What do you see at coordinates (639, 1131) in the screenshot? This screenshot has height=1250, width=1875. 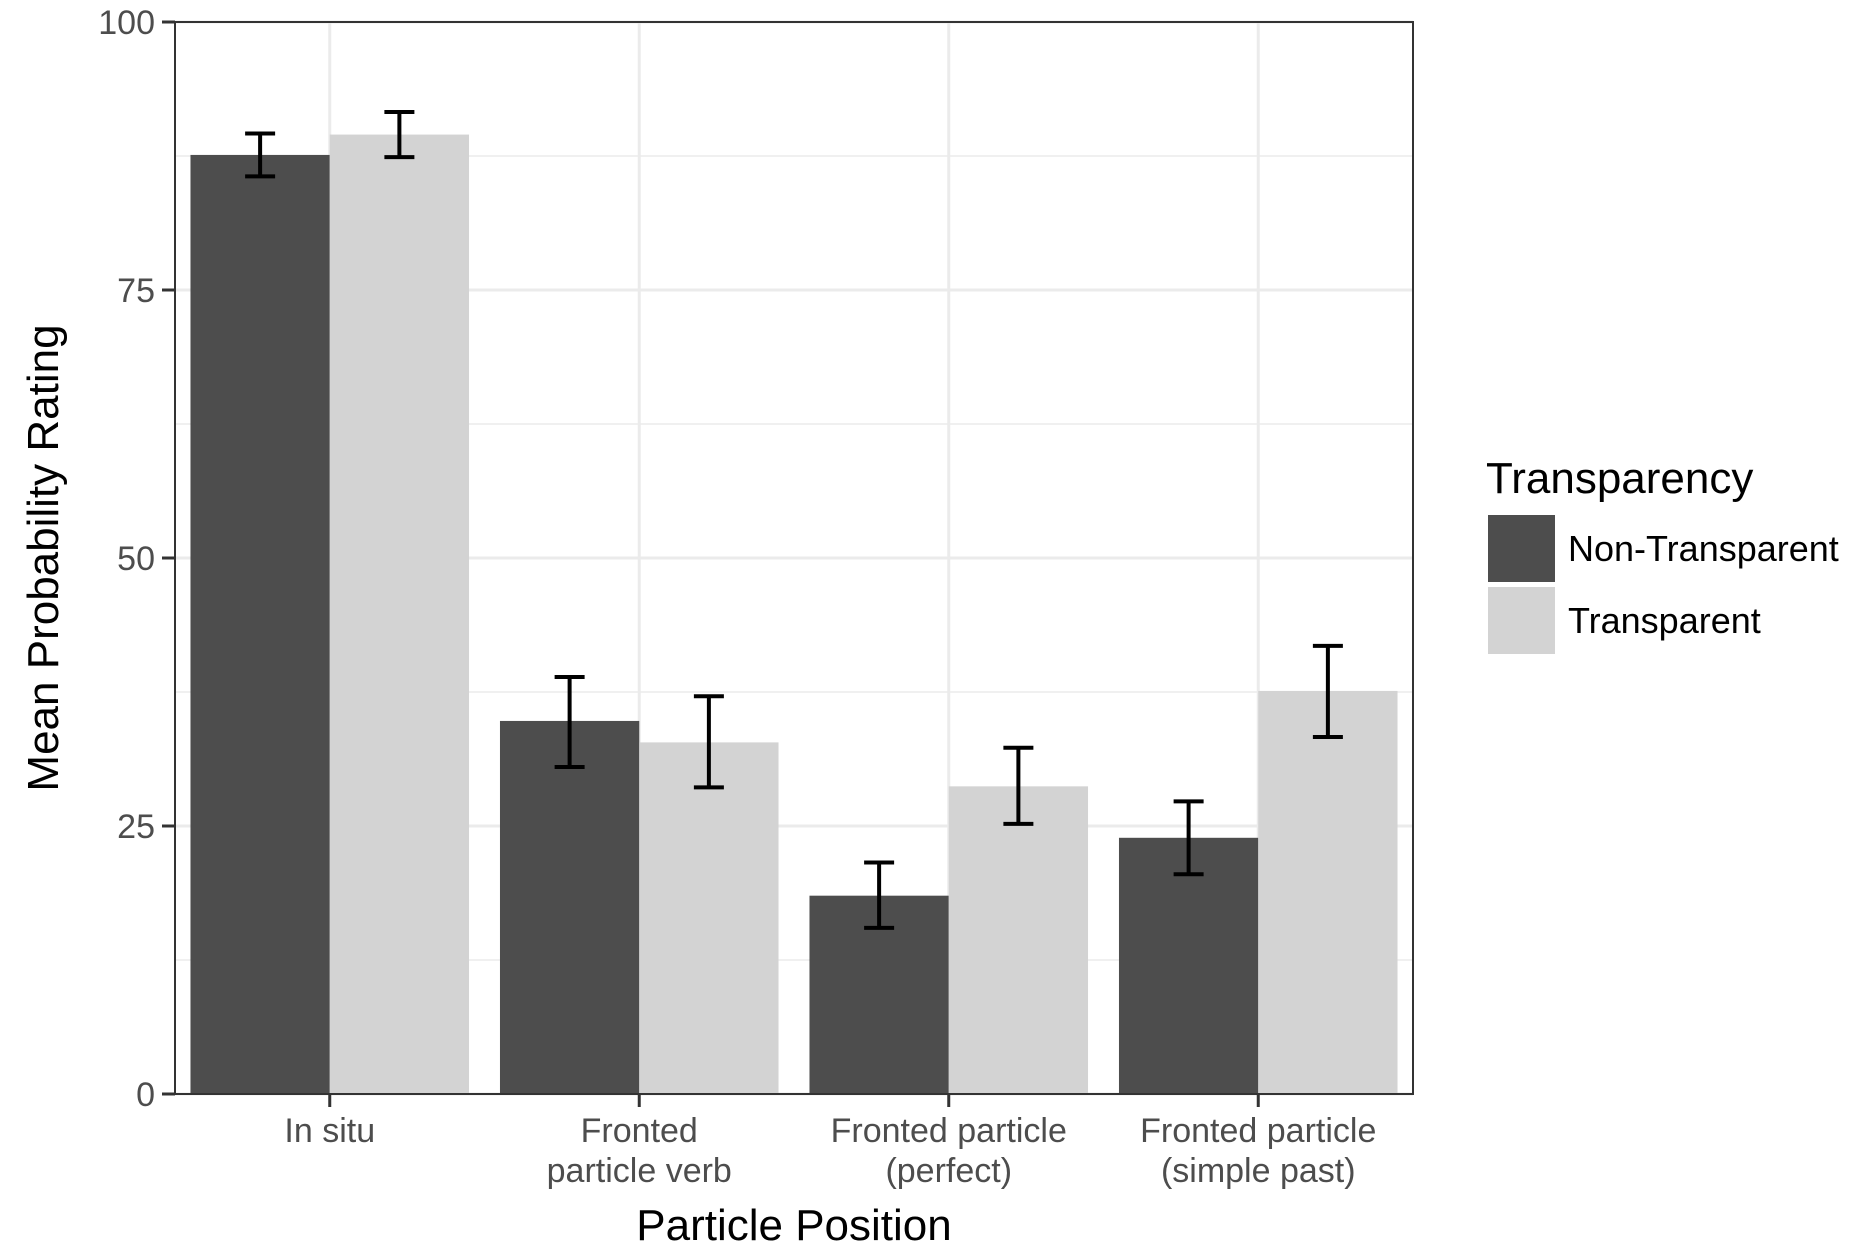 I see `x-tick-label: Fronted` at bounding box center [639, 1131].